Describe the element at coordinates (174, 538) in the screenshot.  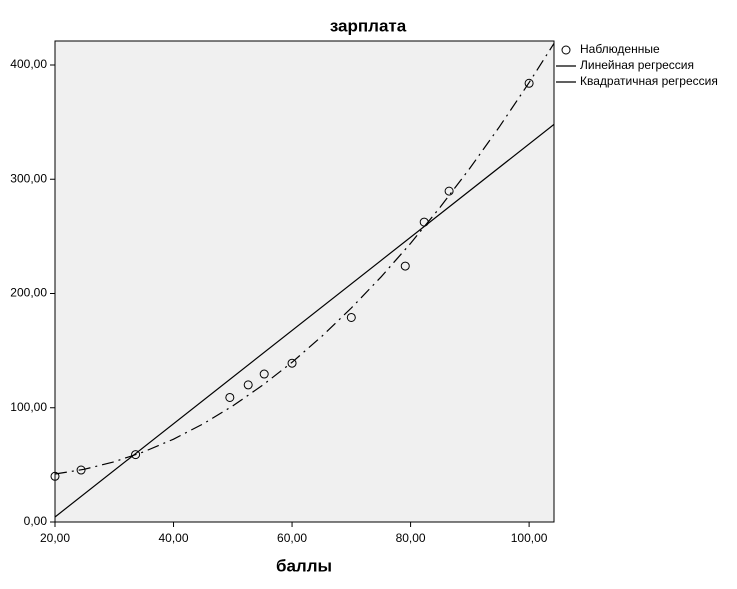
I see `x-tick-label: 40,00` at that location.